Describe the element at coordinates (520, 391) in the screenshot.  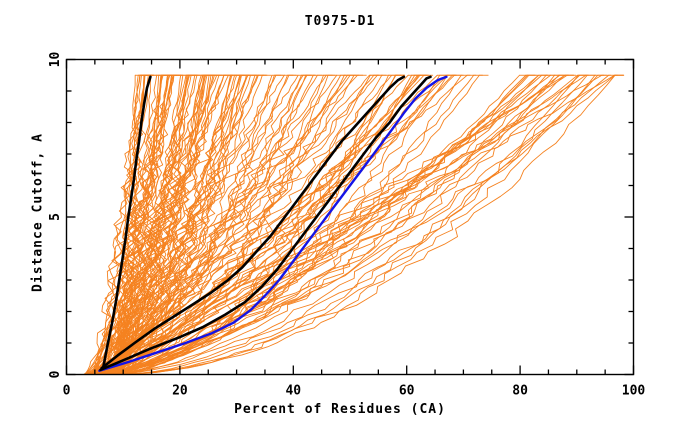
I see `x-tick-label: 80` at that location.